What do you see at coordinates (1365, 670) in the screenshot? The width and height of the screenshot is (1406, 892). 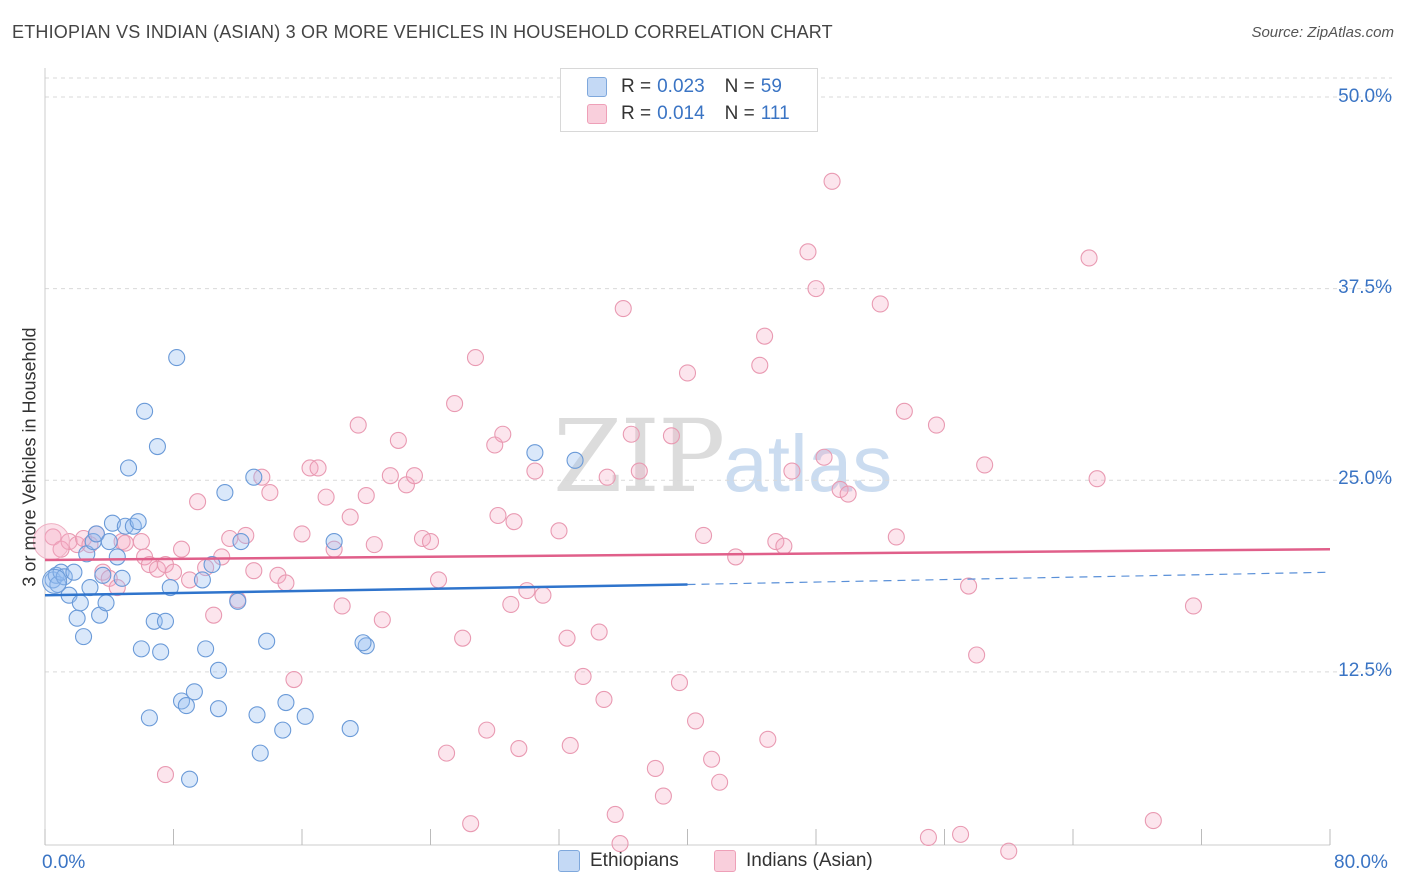 I see `y-tick-label-12-5: 12.5%` at bounding box center [1365, 670].